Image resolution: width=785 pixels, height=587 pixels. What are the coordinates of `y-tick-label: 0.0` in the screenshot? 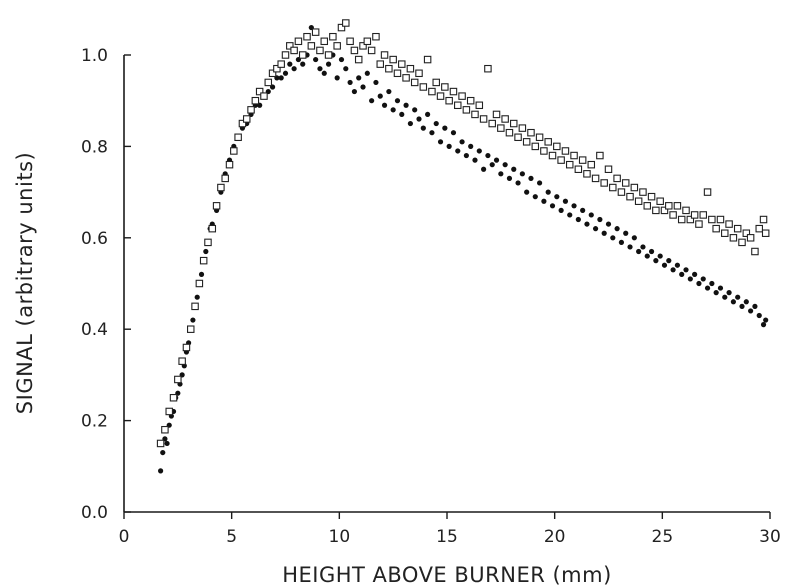 It's located at (94, 513).